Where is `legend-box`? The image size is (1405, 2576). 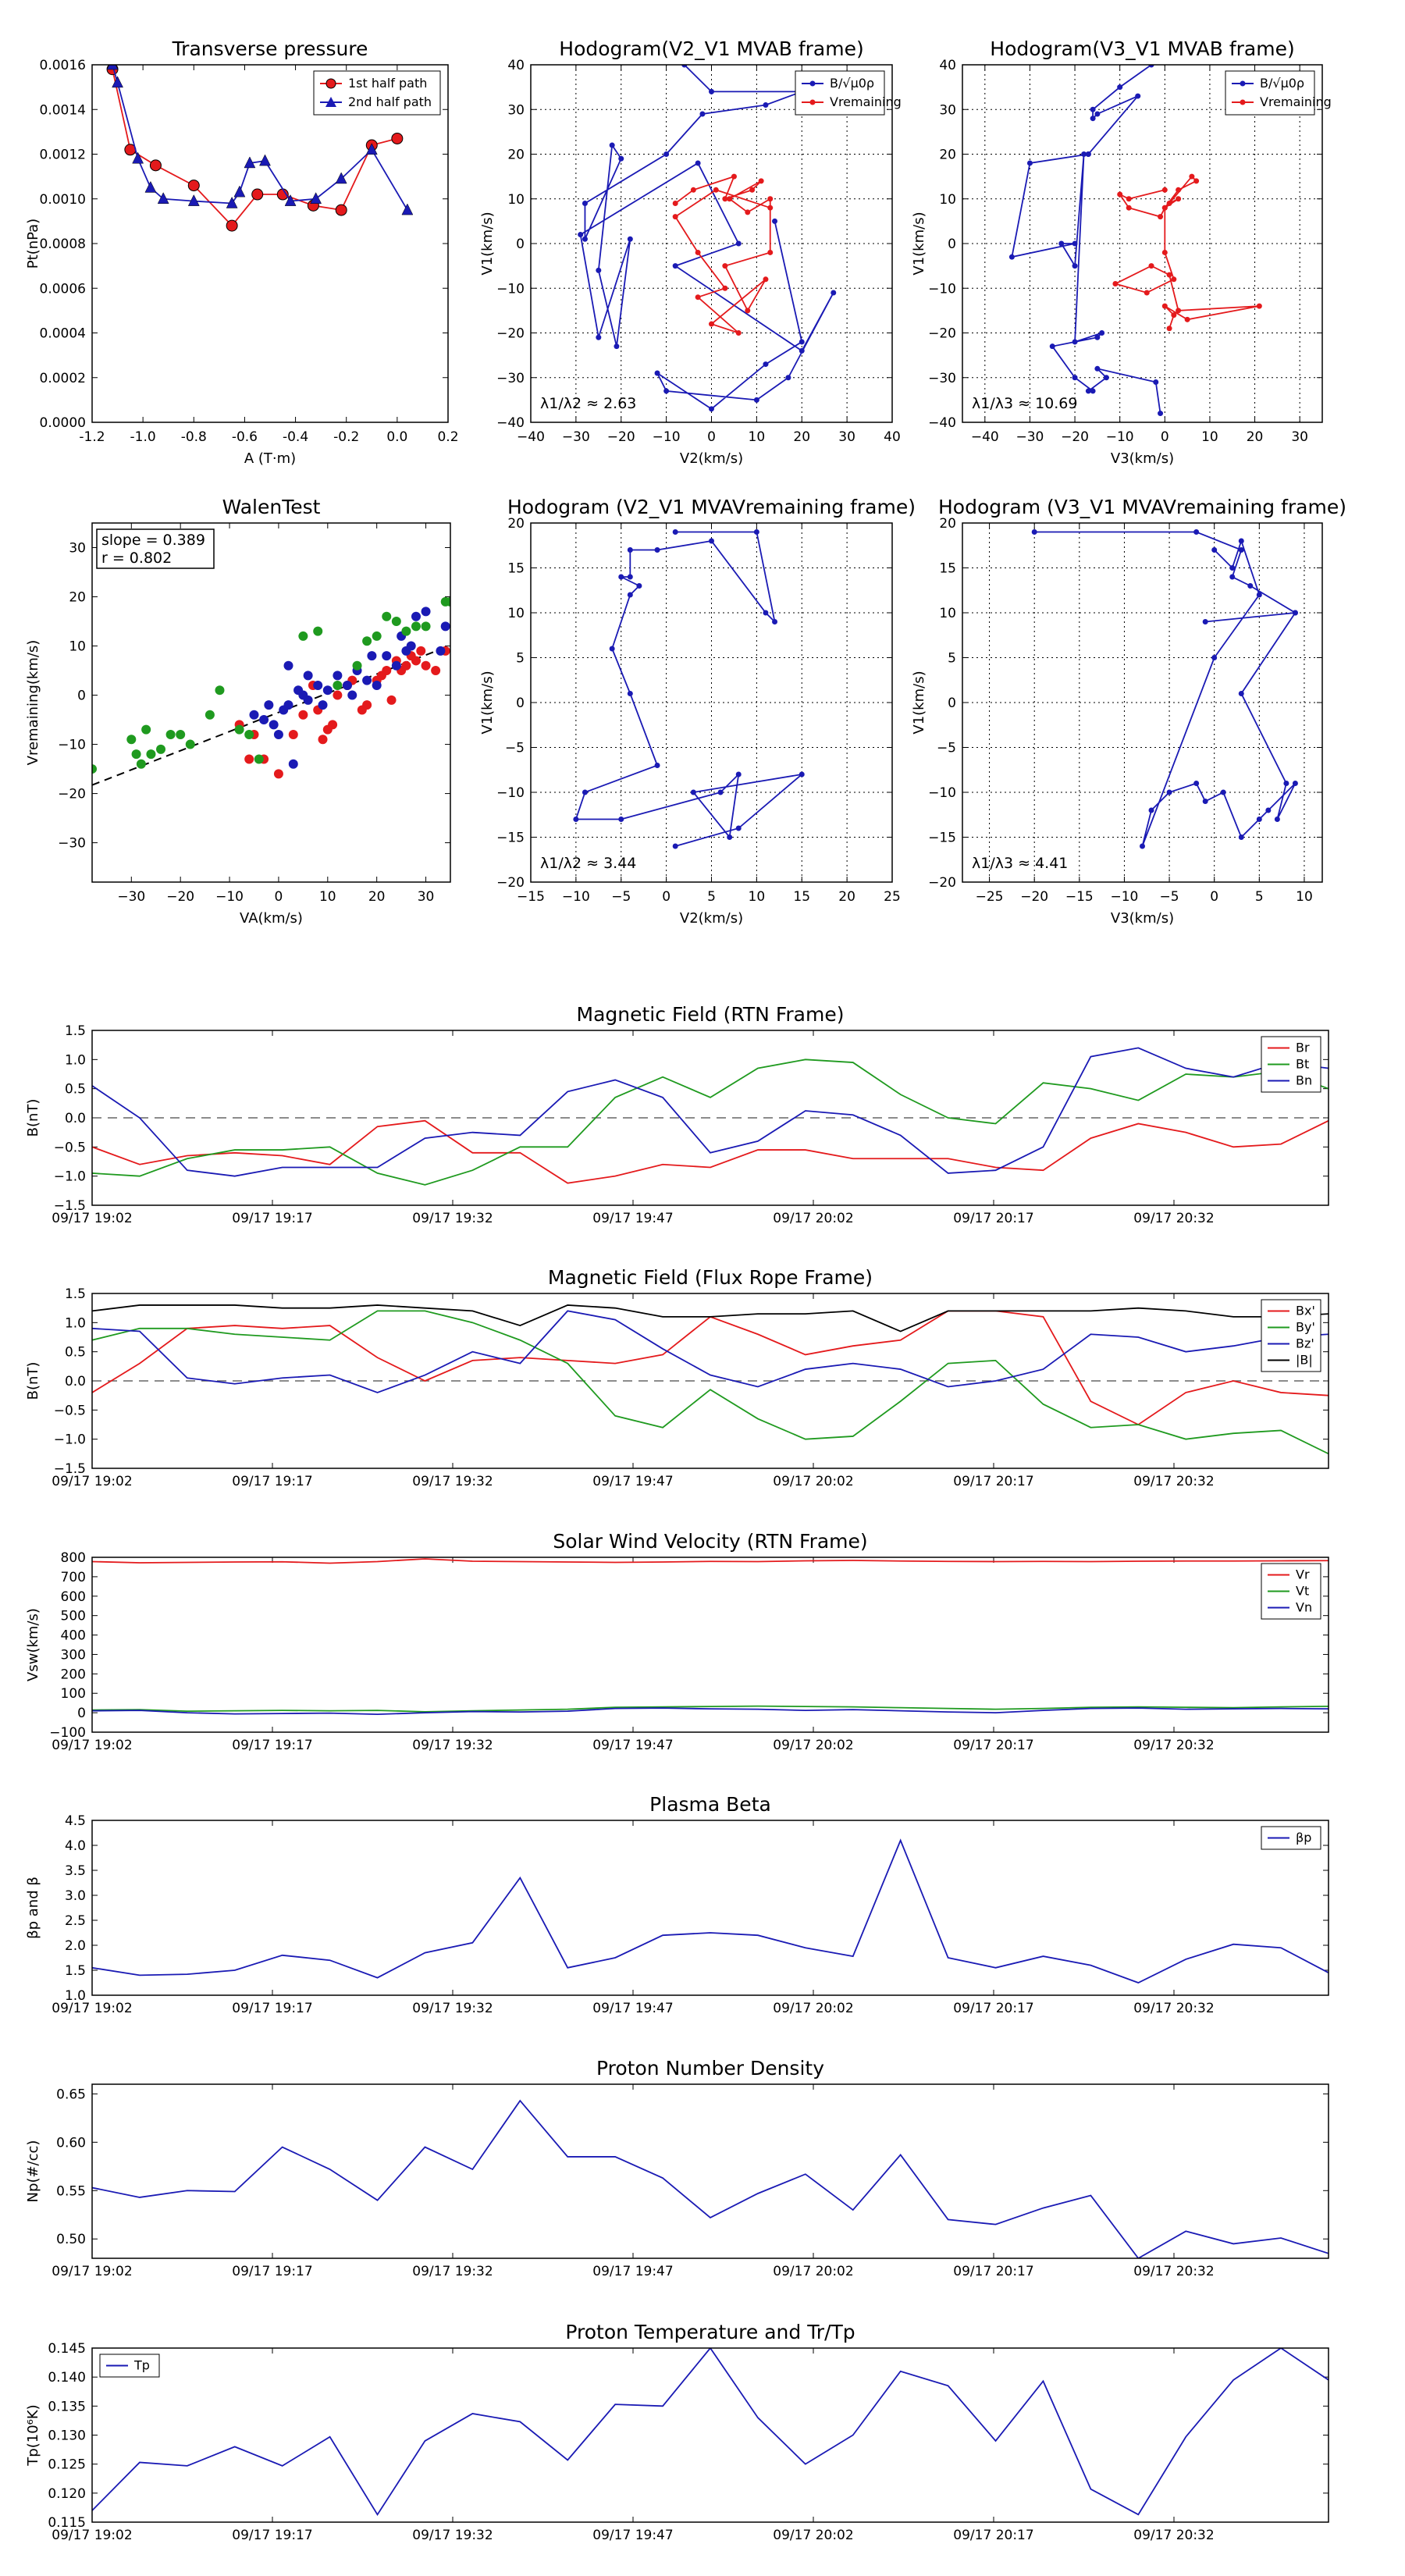 legend-box is located at coordinates (1270, 93).